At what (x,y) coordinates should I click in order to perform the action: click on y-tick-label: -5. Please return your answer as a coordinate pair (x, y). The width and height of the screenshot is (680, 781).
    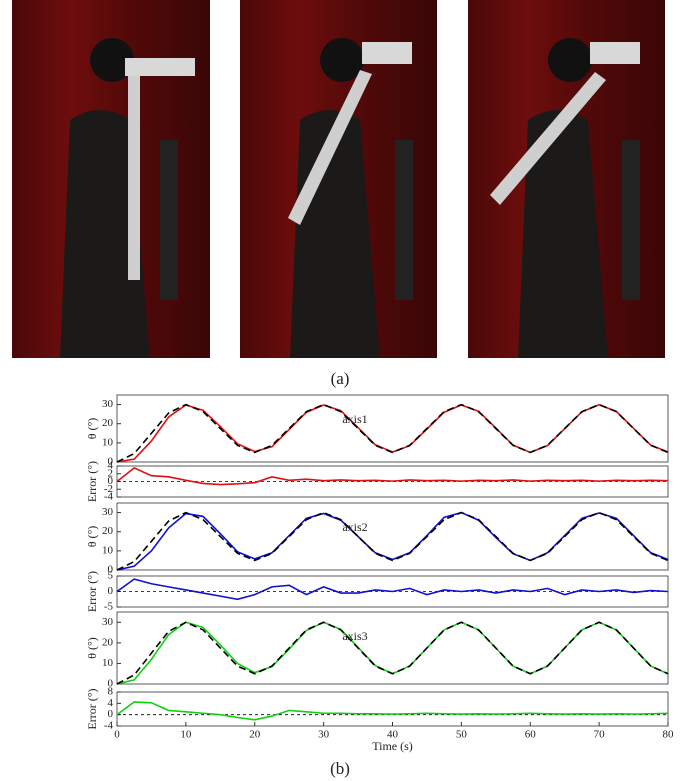
    Looking at the image, I should click on (109, 607).